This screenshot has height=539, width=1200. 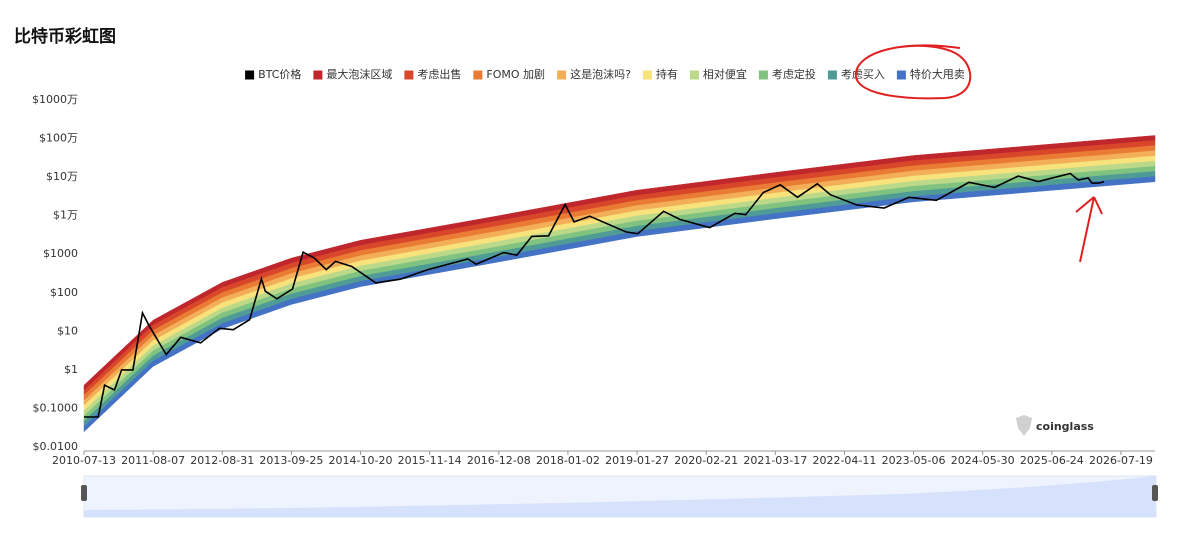 What do you see at coordinates (775, 460) in the screenshot?
I see `x-tick-label: 2021-03-17` at bounding box center [775, 460].